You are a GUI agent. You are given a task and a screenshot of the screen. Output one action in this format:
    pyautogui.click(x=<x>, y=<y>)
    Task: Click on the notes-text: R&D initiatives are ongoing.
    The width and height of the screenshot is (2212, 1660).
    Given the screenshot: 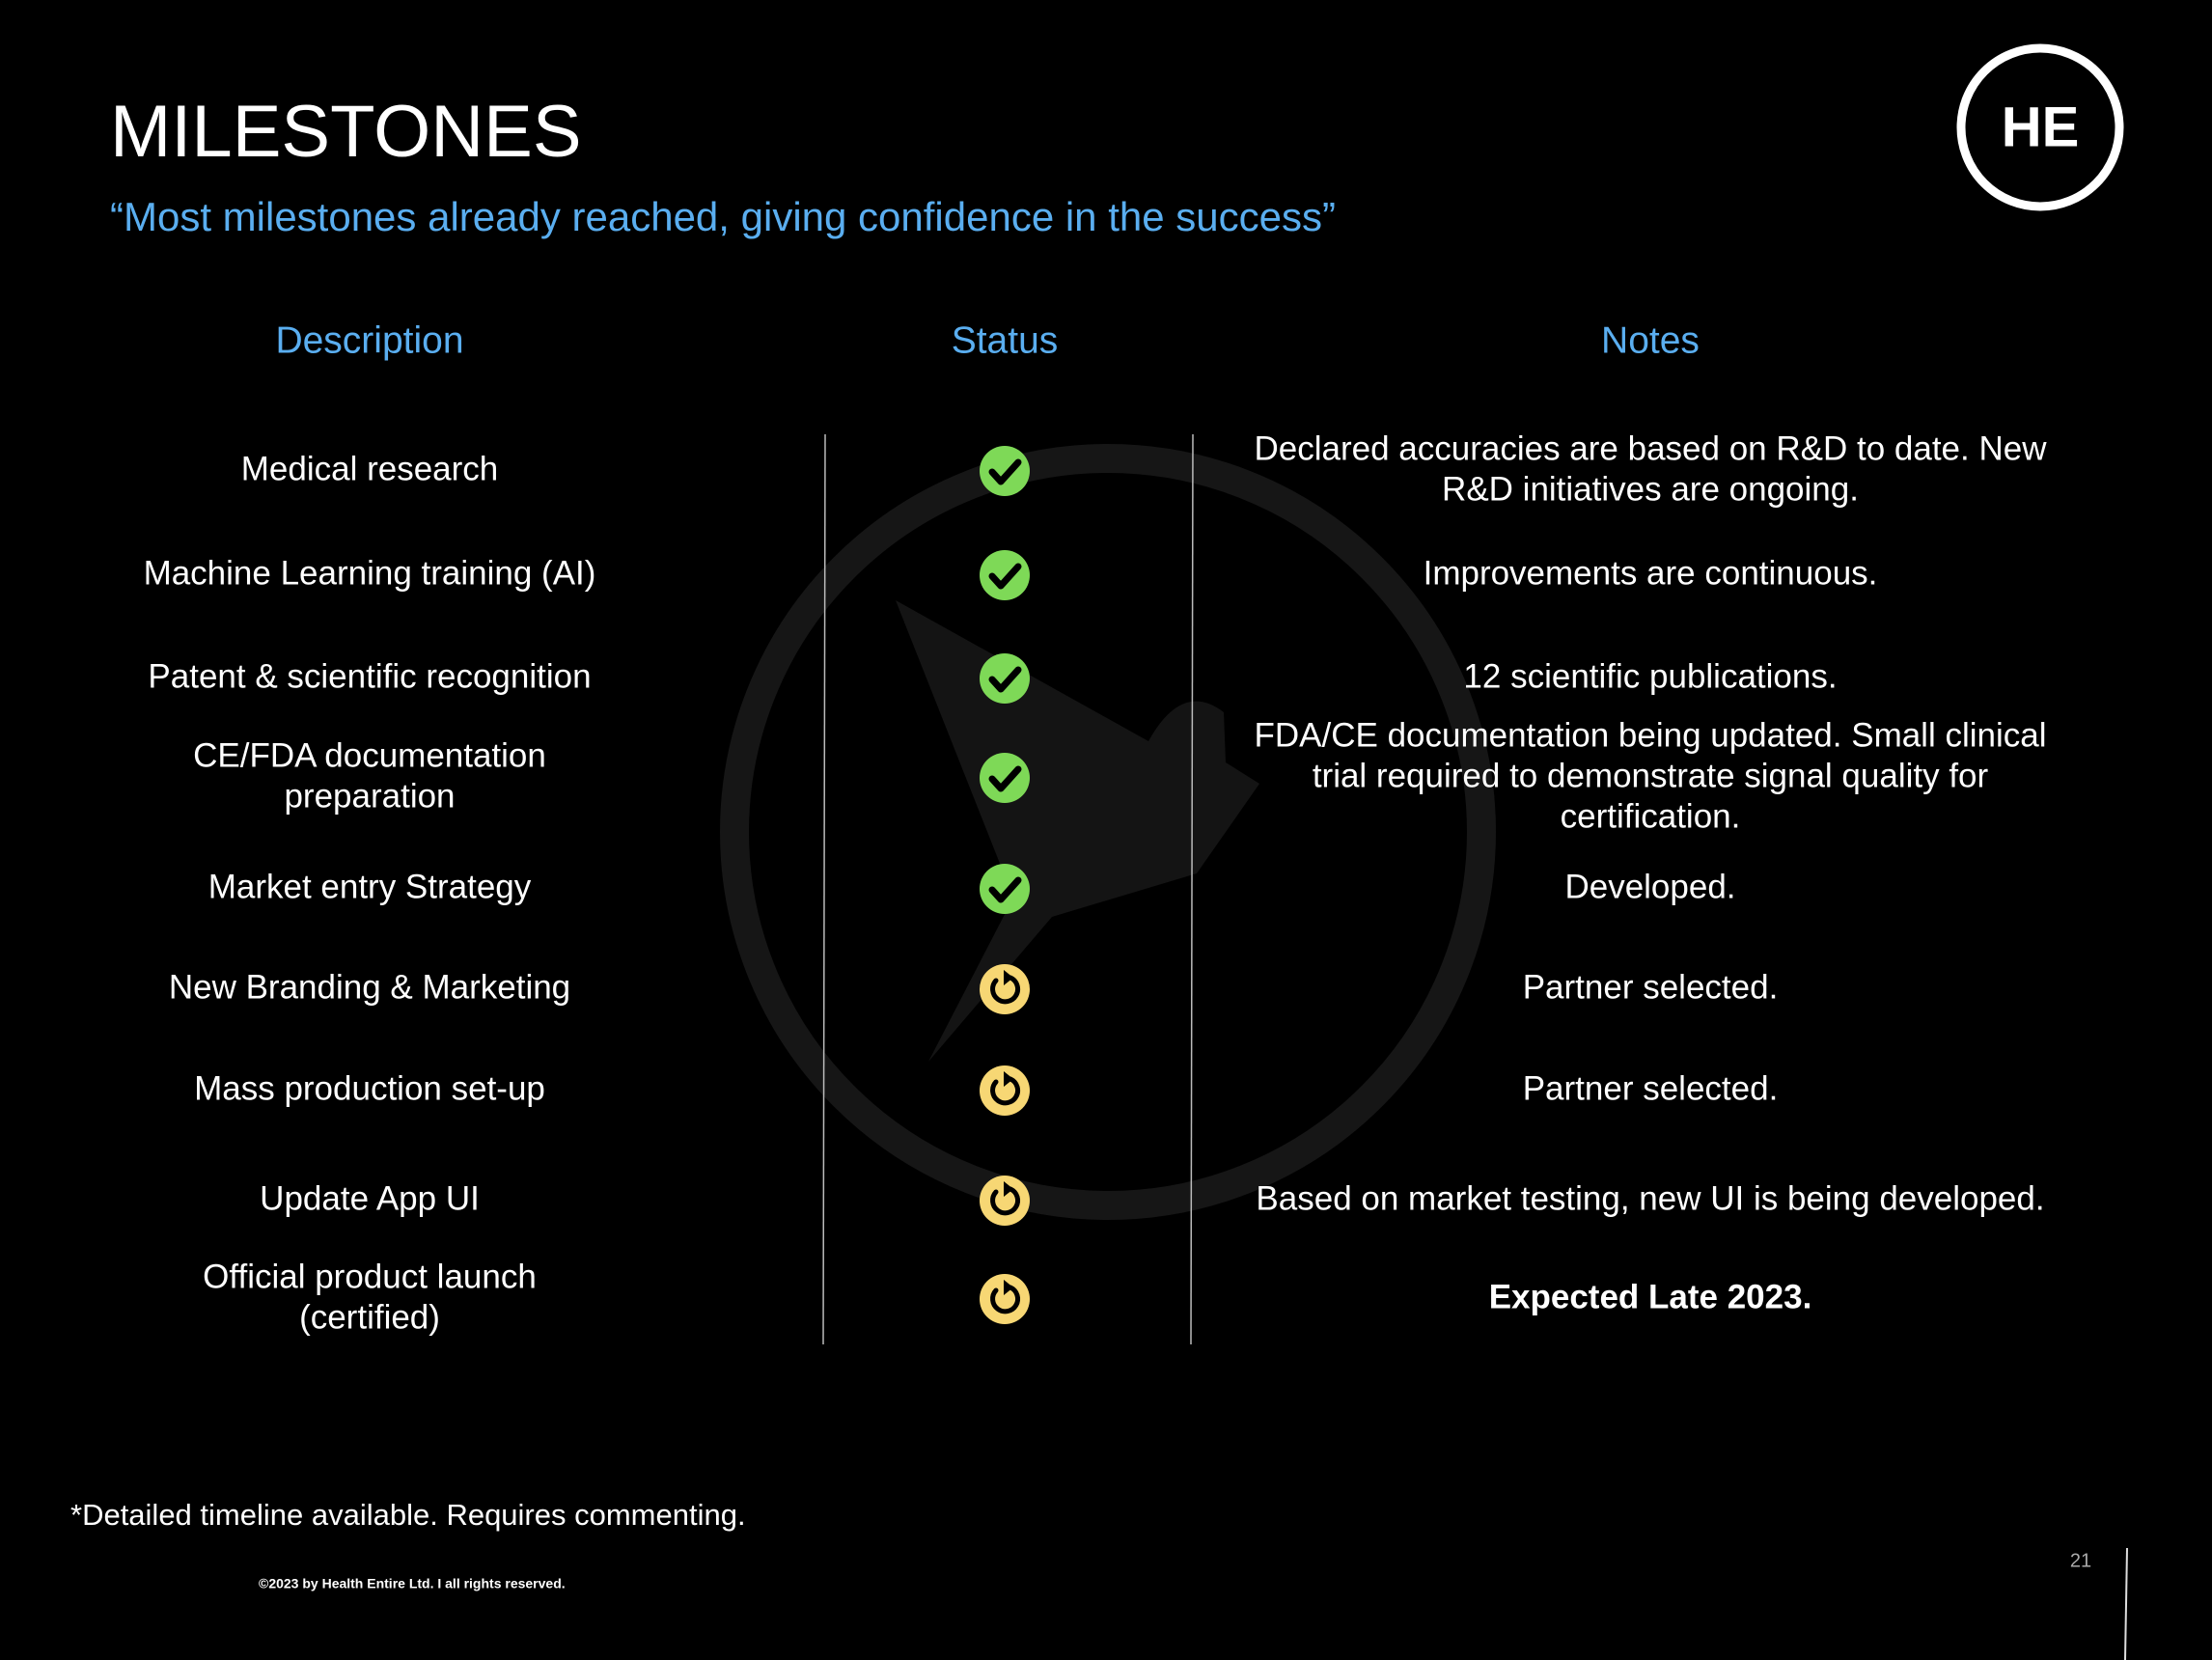 What is the action you would take?
    pyautogui.click(x=1650, y=489)
    